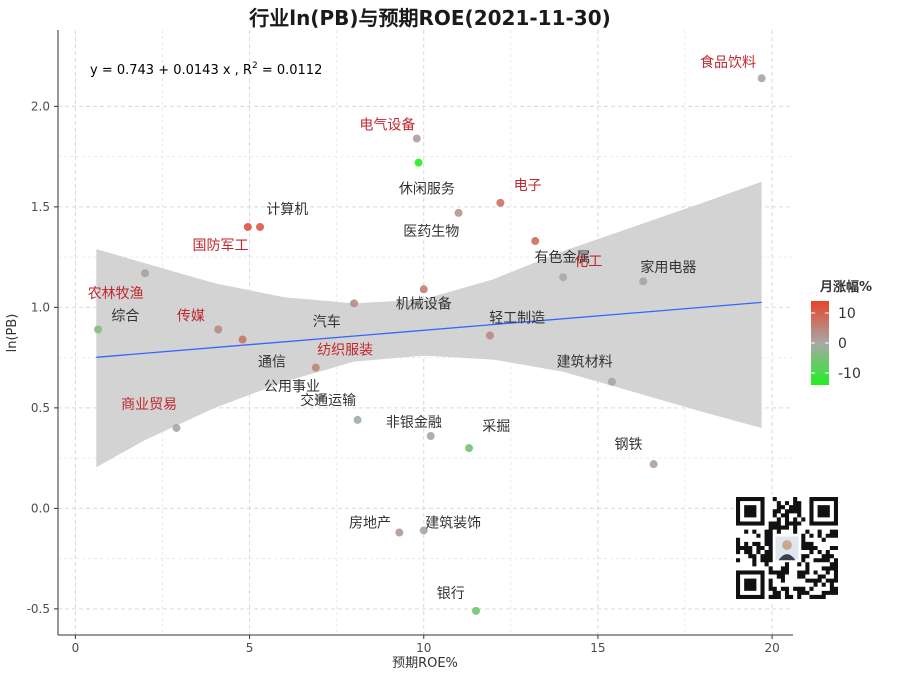  I want to click on equation-suffix: = 0.0112, so click(290, 70).